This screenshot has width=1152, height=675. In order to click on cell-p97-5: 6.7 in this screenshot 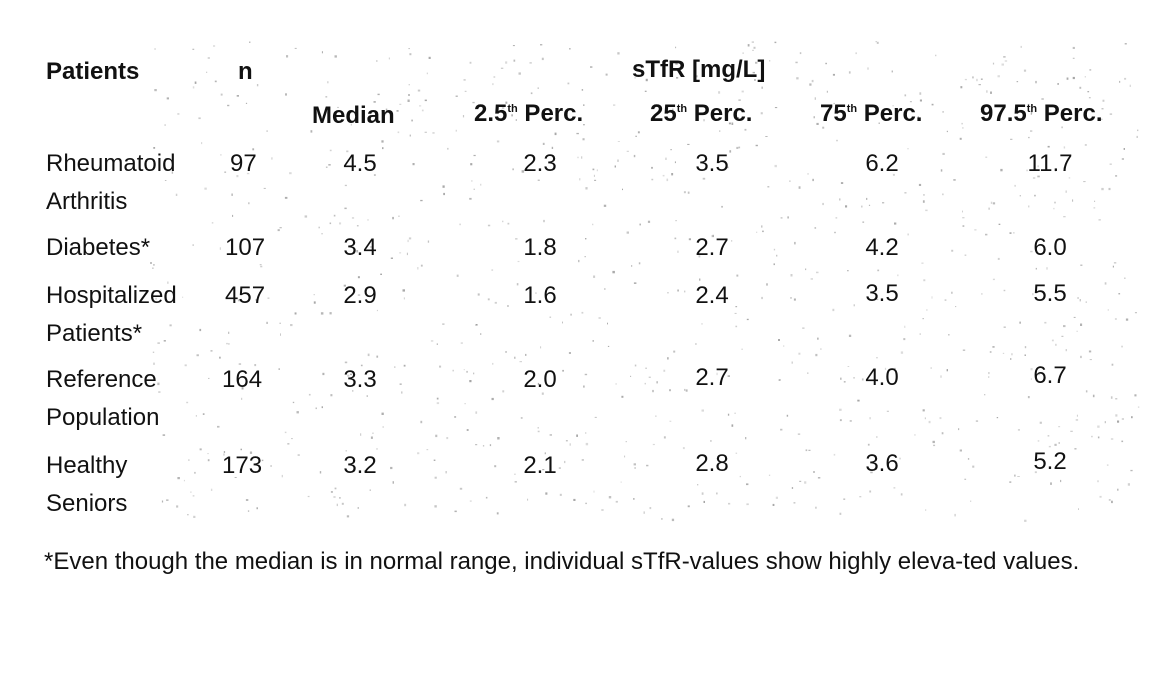, I will do `click(1050, 376)`.